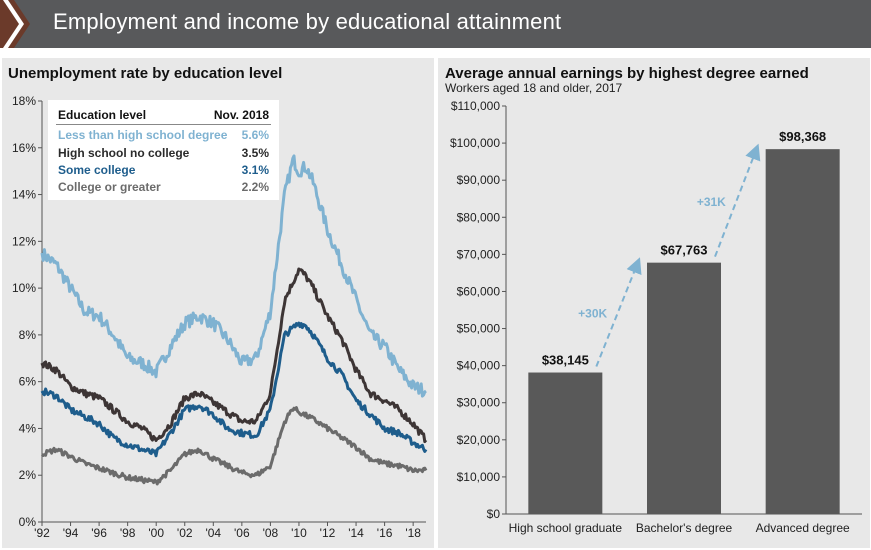 The image size is (871, 550). What do you see at coordinates (592, 314) in the screenshot?
I see `arrow-annotation: +30K` at bounding box center [592, 314].